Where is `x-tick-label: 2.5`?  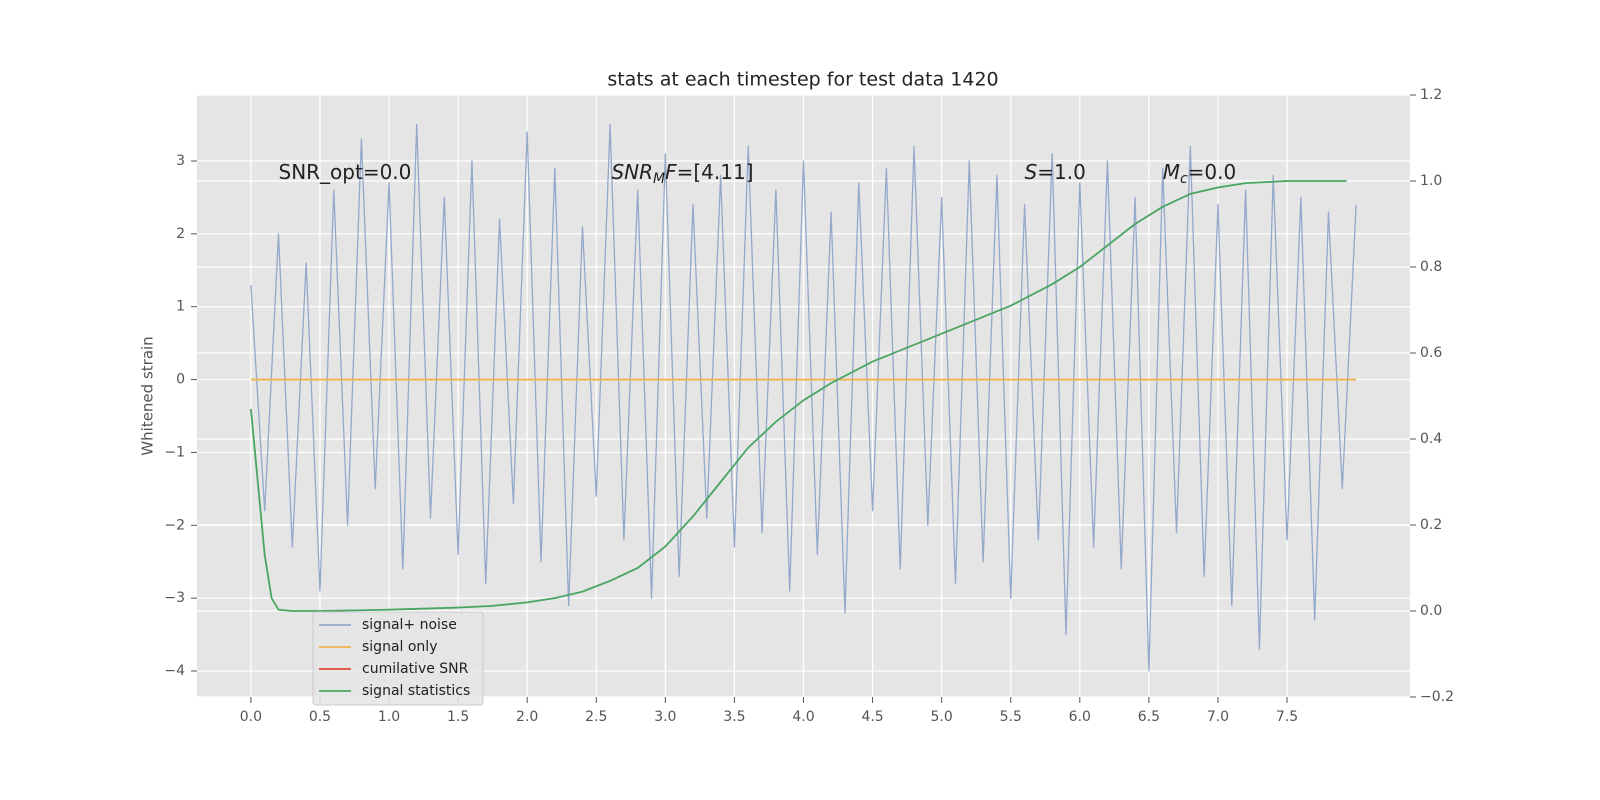
x-tick-label: 2.5 is located at coordinates (596, 717).